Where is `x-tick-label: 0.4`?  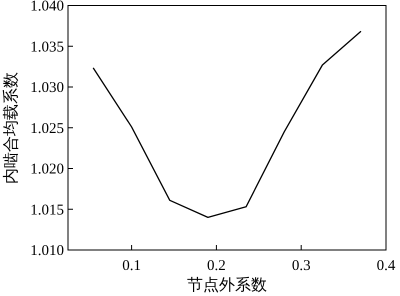 x-tick-label: 0.4 is located at coordinates (386, 266).